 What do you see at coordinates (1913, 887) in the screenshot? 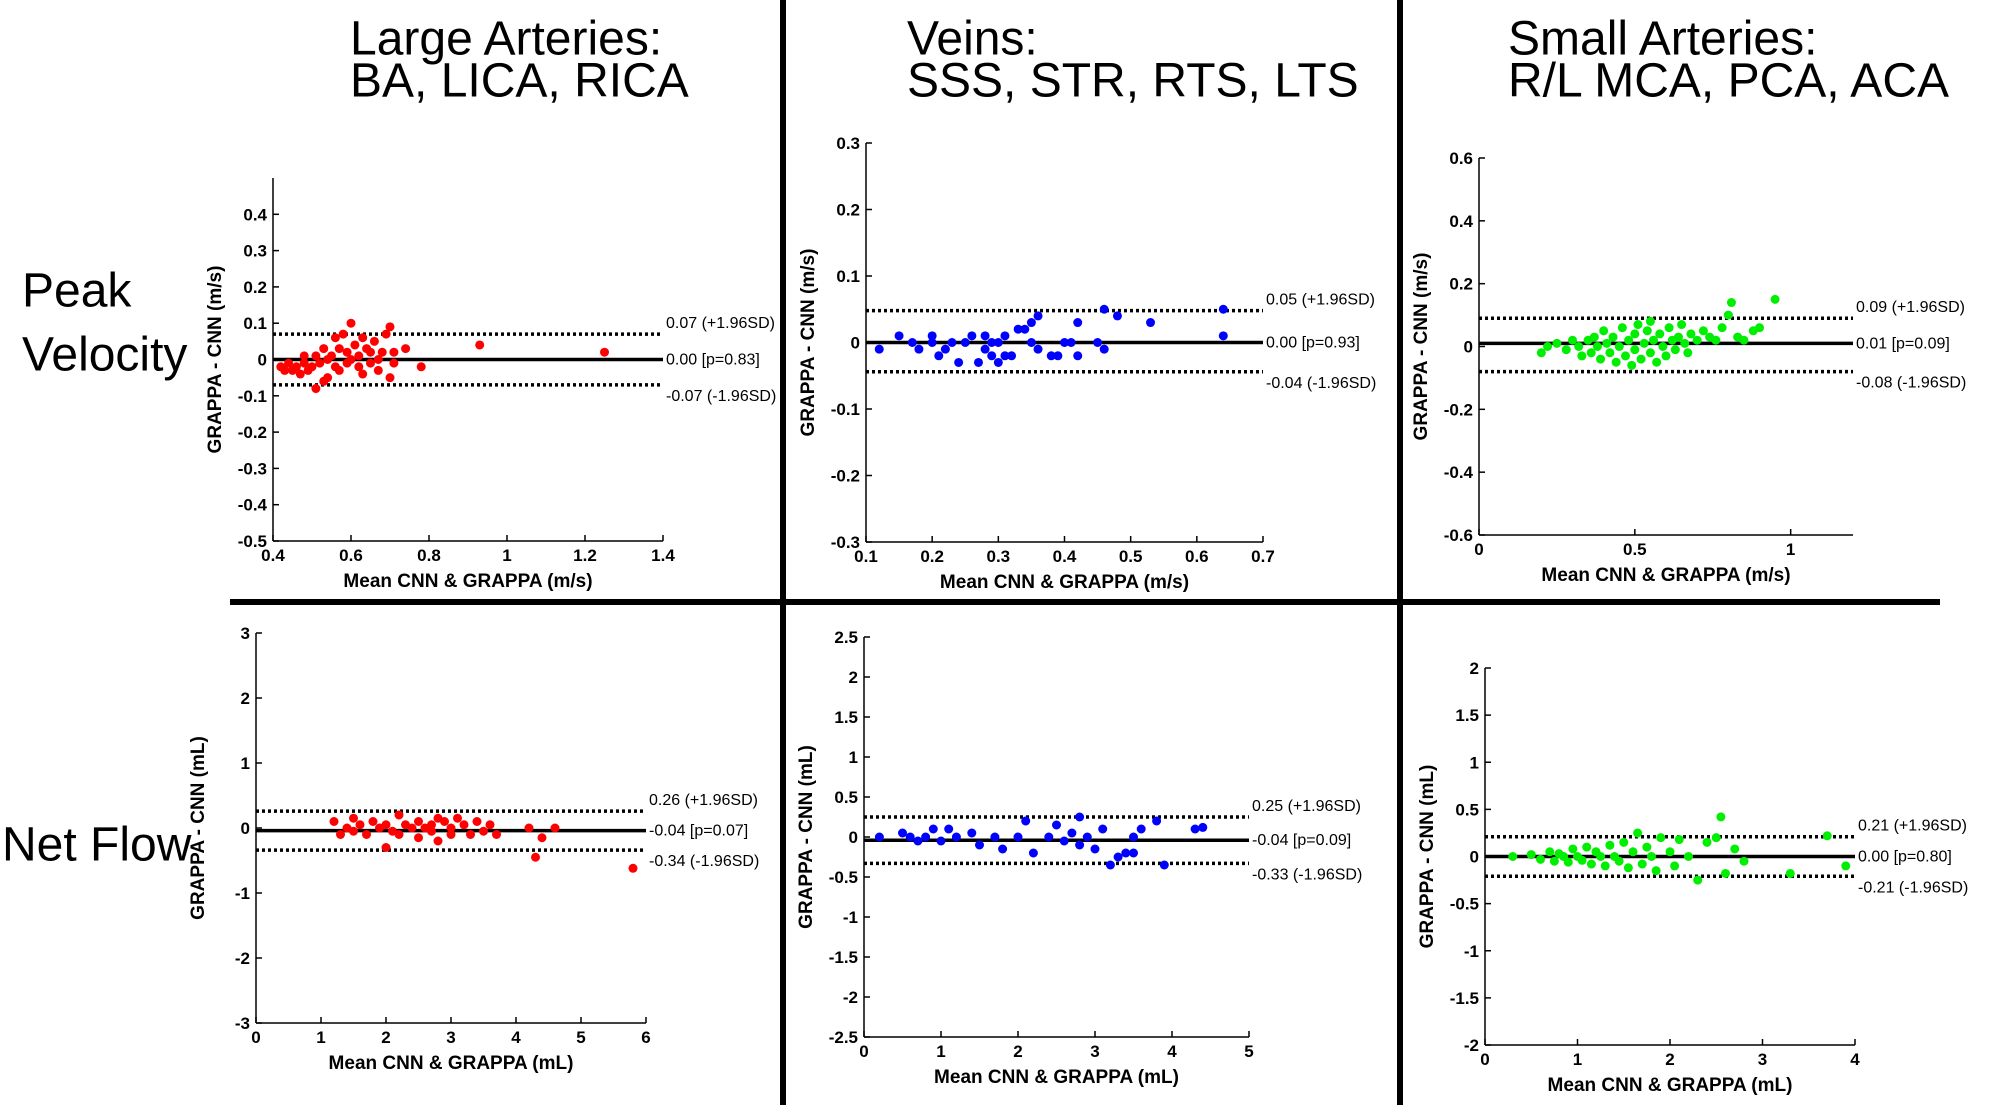
I see `small-arteries-net-flow-lower-limit-label: -0.21 (-1.96SD)` at bounding box center [1913, 887].